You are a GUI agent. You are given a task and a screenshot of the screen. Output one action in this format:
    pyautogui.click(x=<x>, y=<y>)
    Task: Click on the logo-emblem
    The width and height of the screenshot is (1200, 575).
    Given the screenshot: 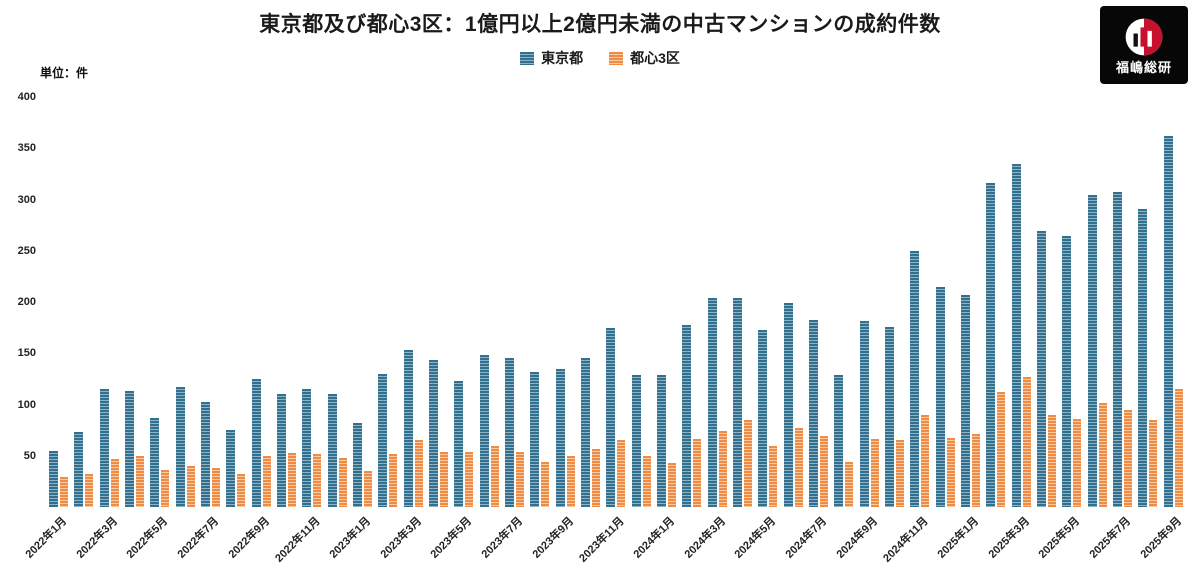 What is the action you would take?
    pyautogui.click(x=1144, y=37)
    